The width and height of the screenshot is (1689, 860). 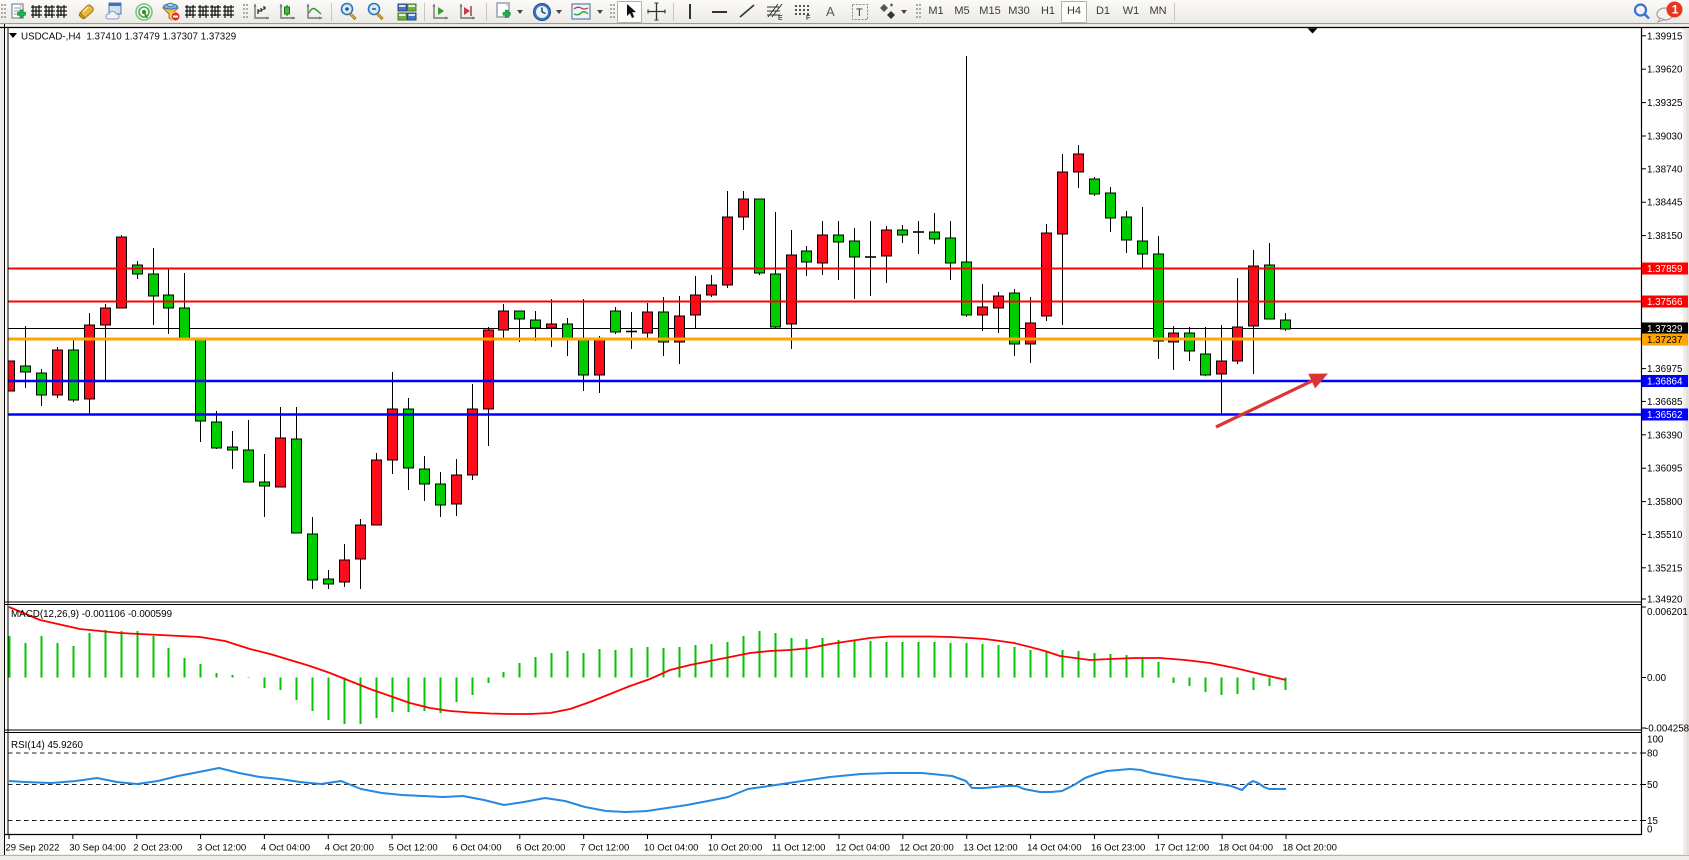 What do you see at coordinates (1665, 469) in the screenshot?
I see `svg-text: 1.36095` at bounding box center [1665, 469].